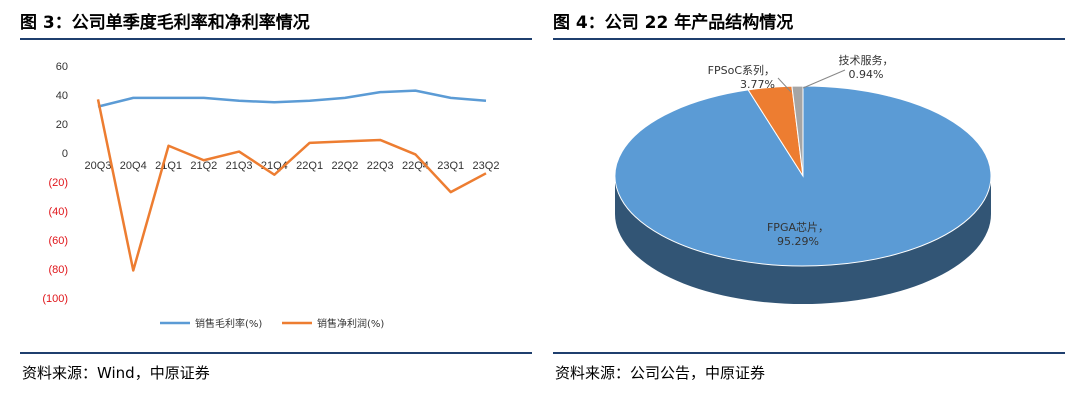  I want to click on y-tick-label: 40, so click(62, 96).